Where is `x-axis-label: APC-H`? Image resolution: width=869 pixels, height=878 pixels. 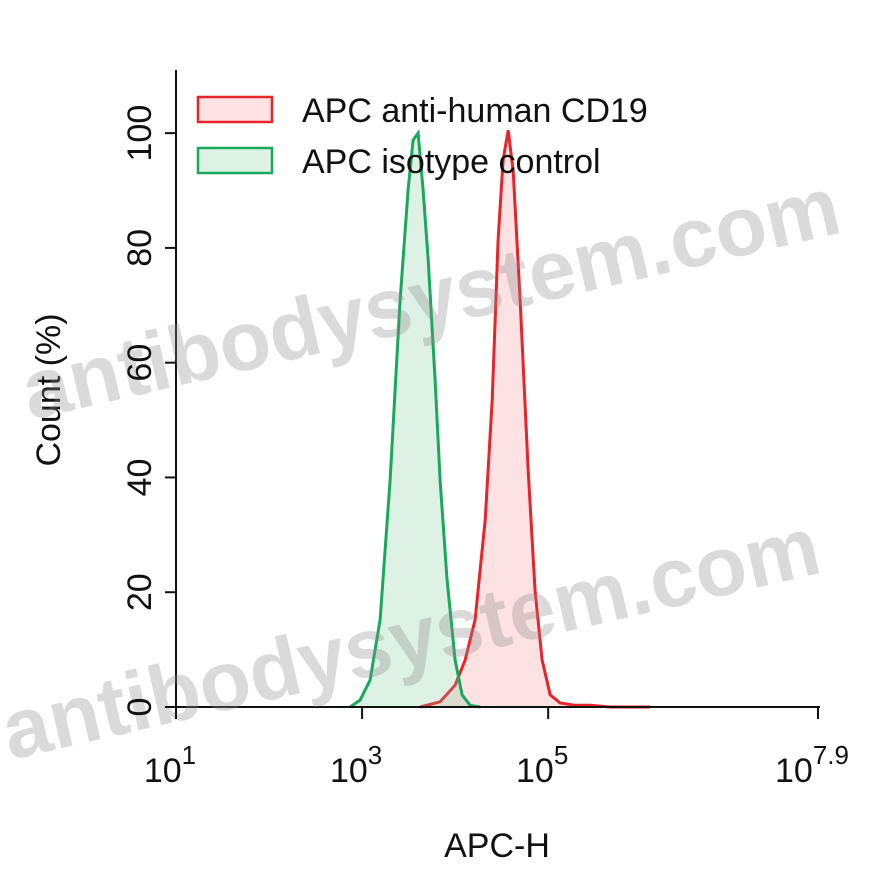
x-axis-label: APC-H is located at coordinates (497, 846).